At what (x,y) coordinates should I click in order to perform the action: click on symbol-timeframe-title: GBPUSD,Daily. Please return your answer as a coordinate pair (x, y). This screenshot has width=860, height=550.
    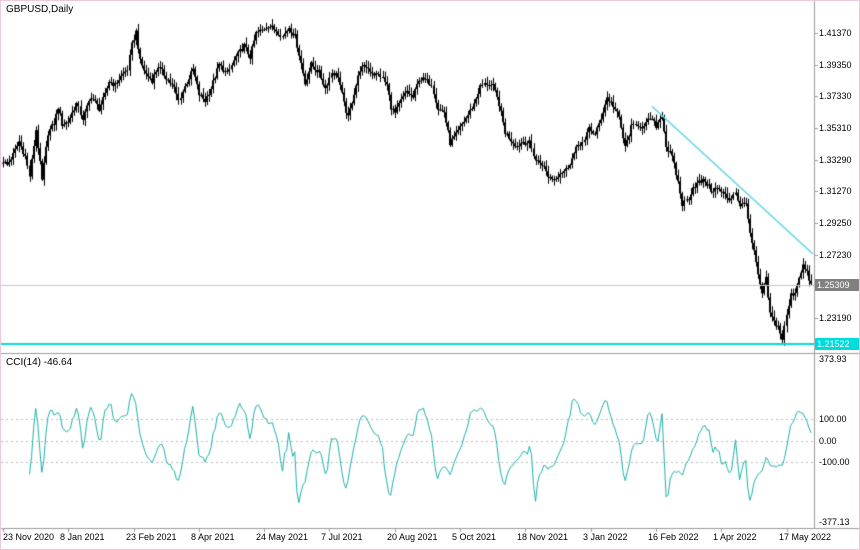
    Looking at the image, I should click on (40, 9).